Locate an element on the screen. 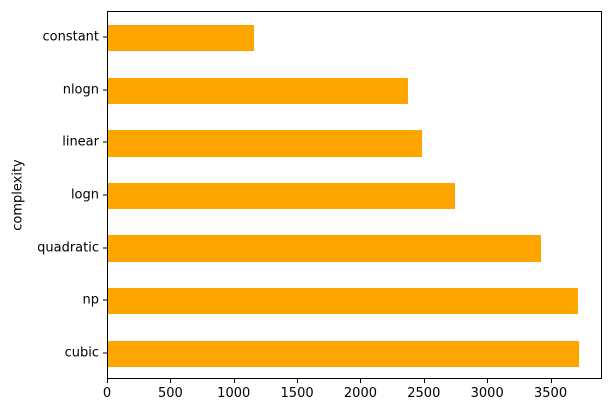  x-tick-label-2000: 2000 is located at coordinates (360, 393).